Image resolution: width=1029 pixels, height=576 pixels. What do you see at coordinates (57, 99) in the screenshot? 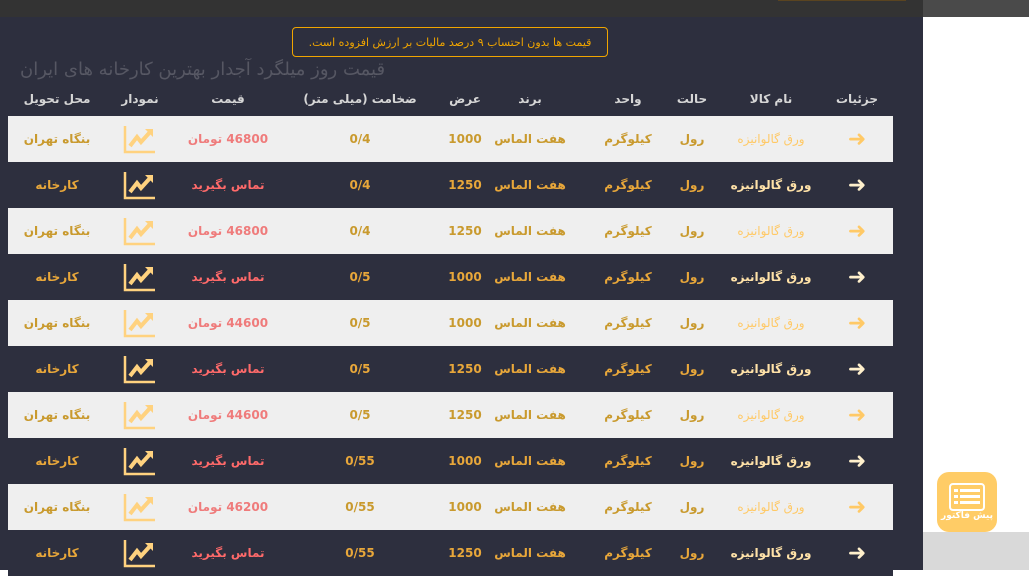
I see `header-delivery: محل تحویل` at bounding box center [57, 99].